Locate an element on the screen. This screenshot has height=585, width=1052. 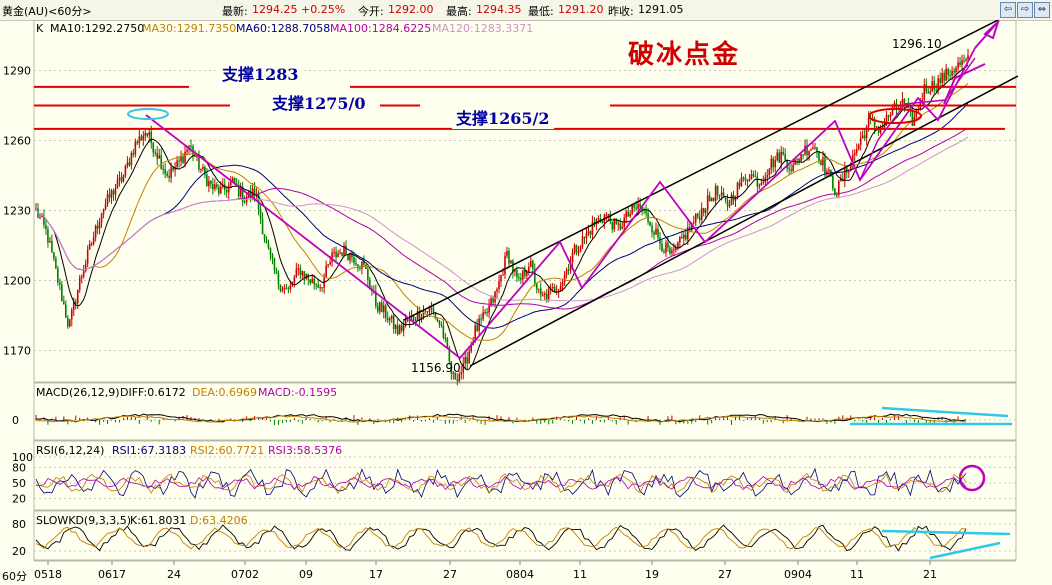
x-tick-label-12: 11 is located at coordinates (857, 574).